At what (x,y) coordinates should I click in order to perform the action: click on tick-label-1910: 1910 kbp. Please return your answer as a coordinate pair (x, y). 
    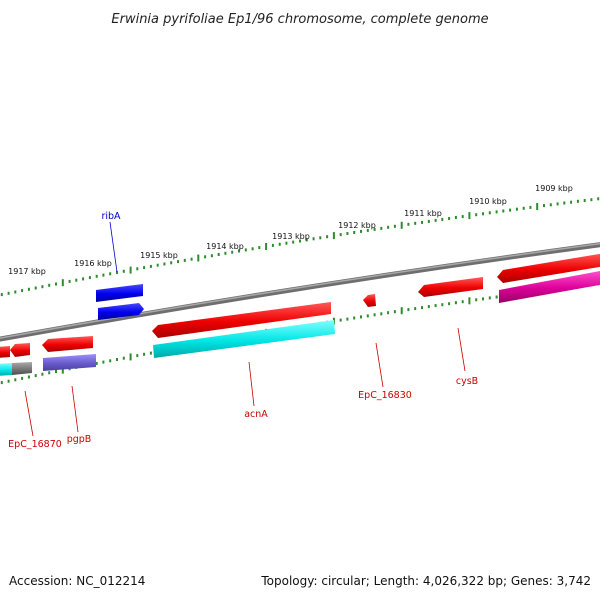
    Looking at the image, I should click on (488, 201).